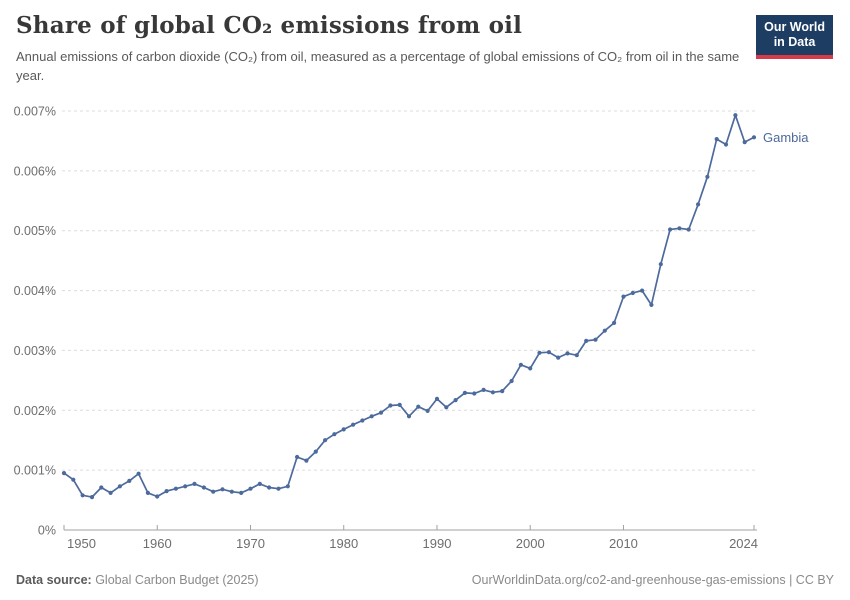  Describe the element at coordinates (688, 229) in the screenshot. I see `data-point-2017` at that location.